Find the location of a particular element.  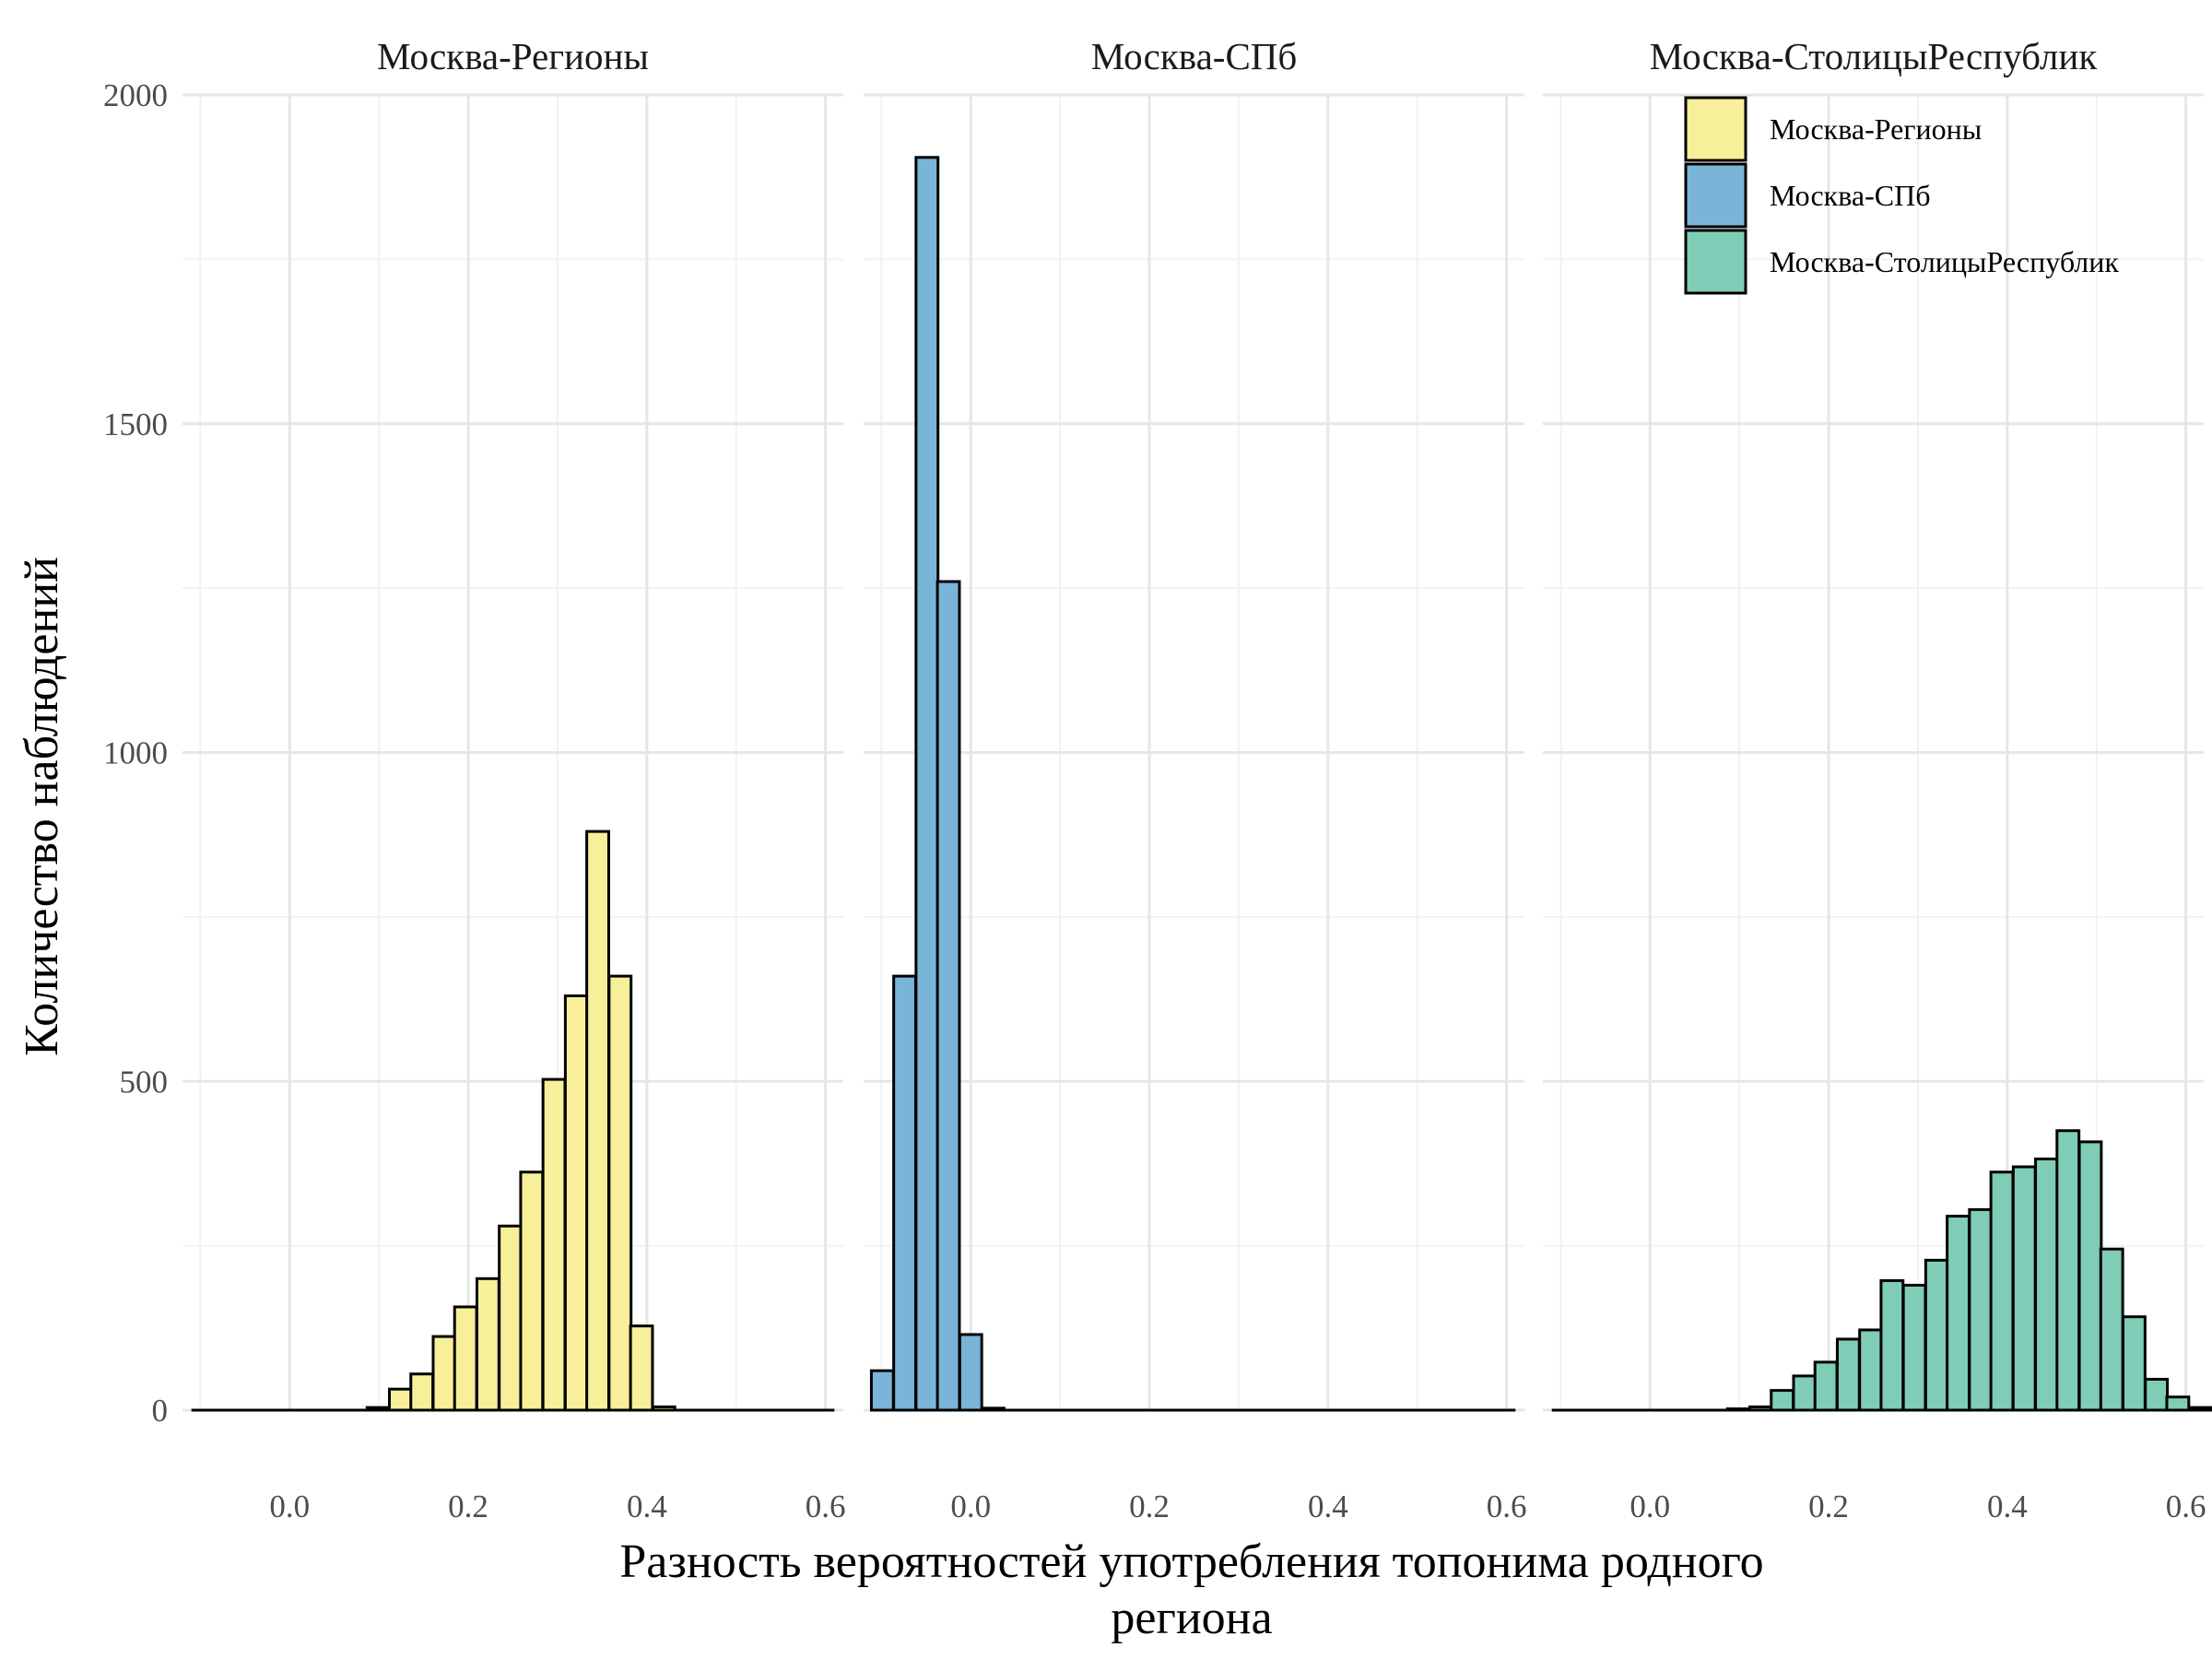

y-tick-label: 1500 is located at coordinates (135, 424).